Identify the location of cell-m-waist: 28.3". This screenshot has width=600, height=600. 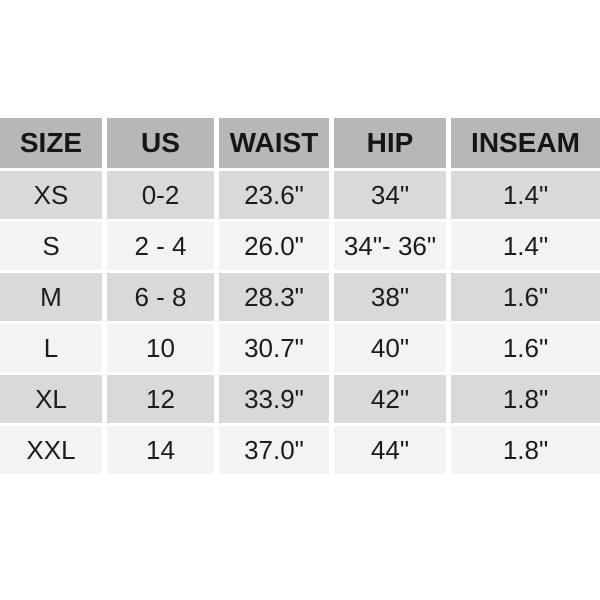
(274, 297).